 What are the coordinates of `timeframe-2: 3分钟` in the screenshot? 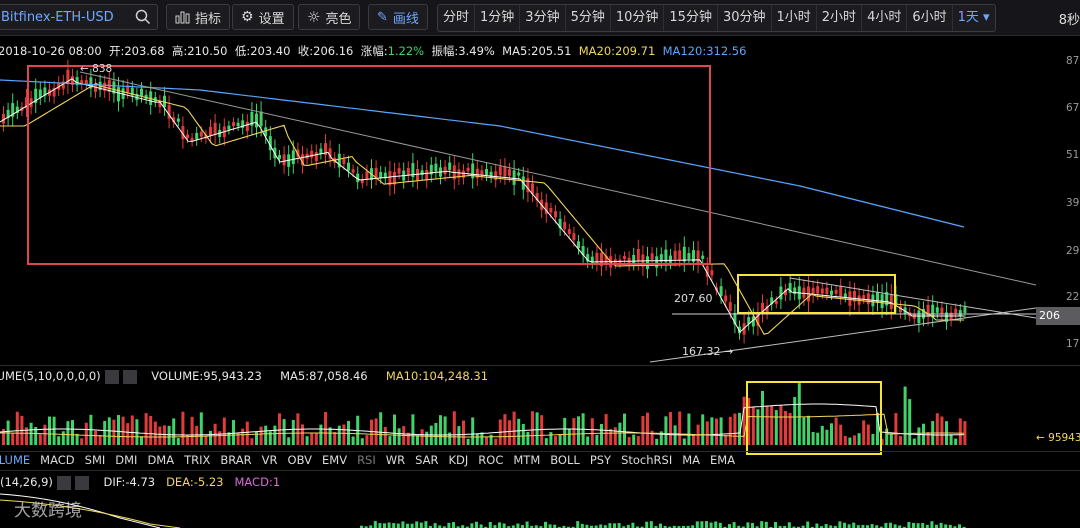 It's located at (543, 18).